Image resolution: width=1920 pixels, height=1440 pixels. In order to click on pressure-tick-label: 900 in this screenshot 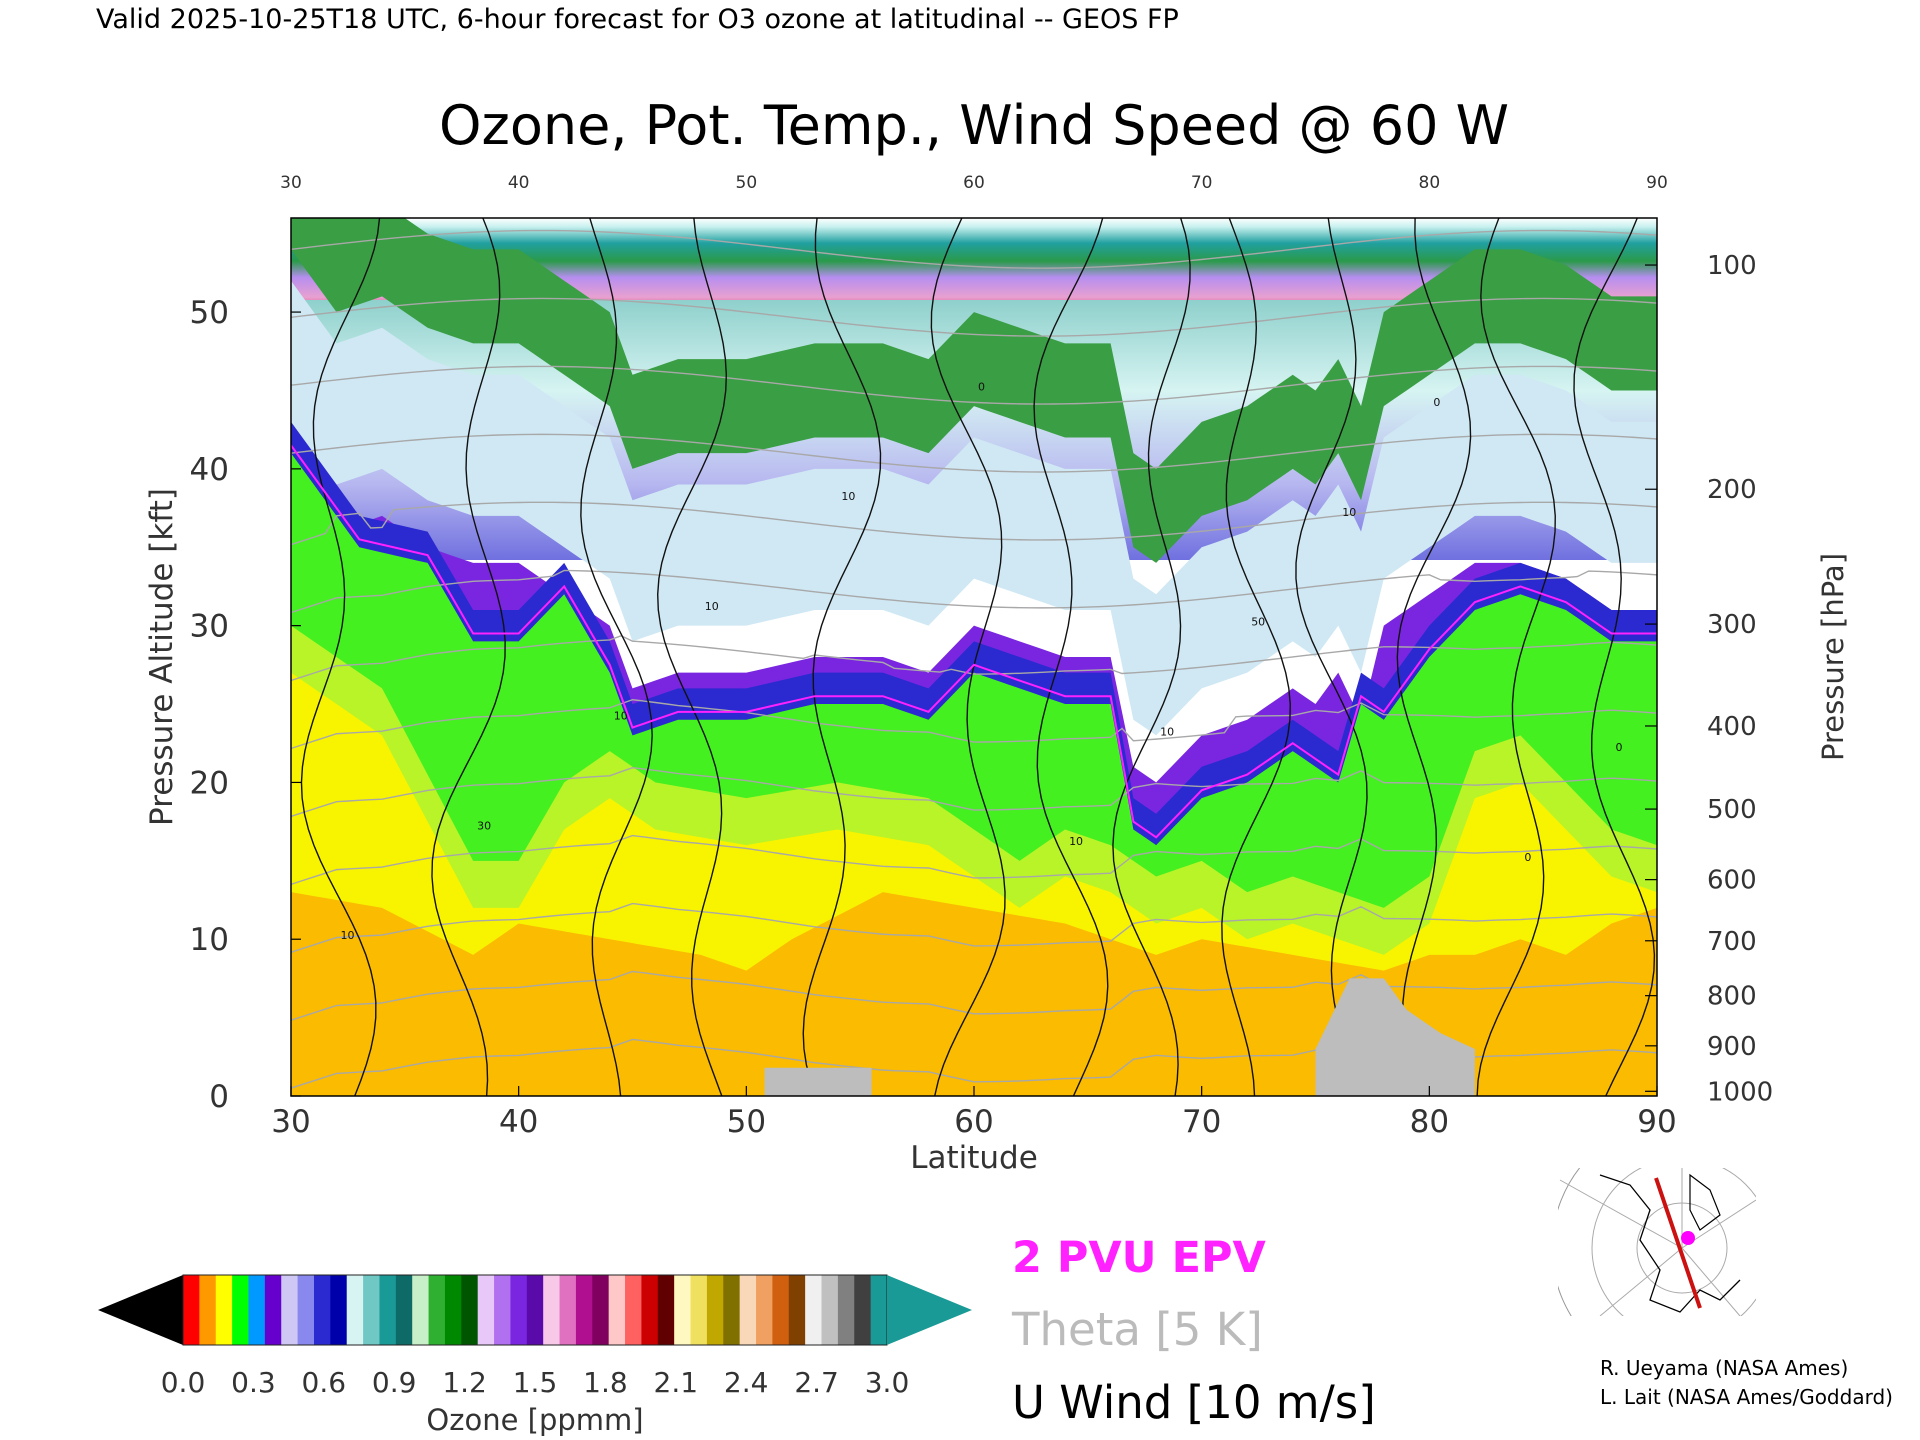, I will do `click(1732, 1047)`.